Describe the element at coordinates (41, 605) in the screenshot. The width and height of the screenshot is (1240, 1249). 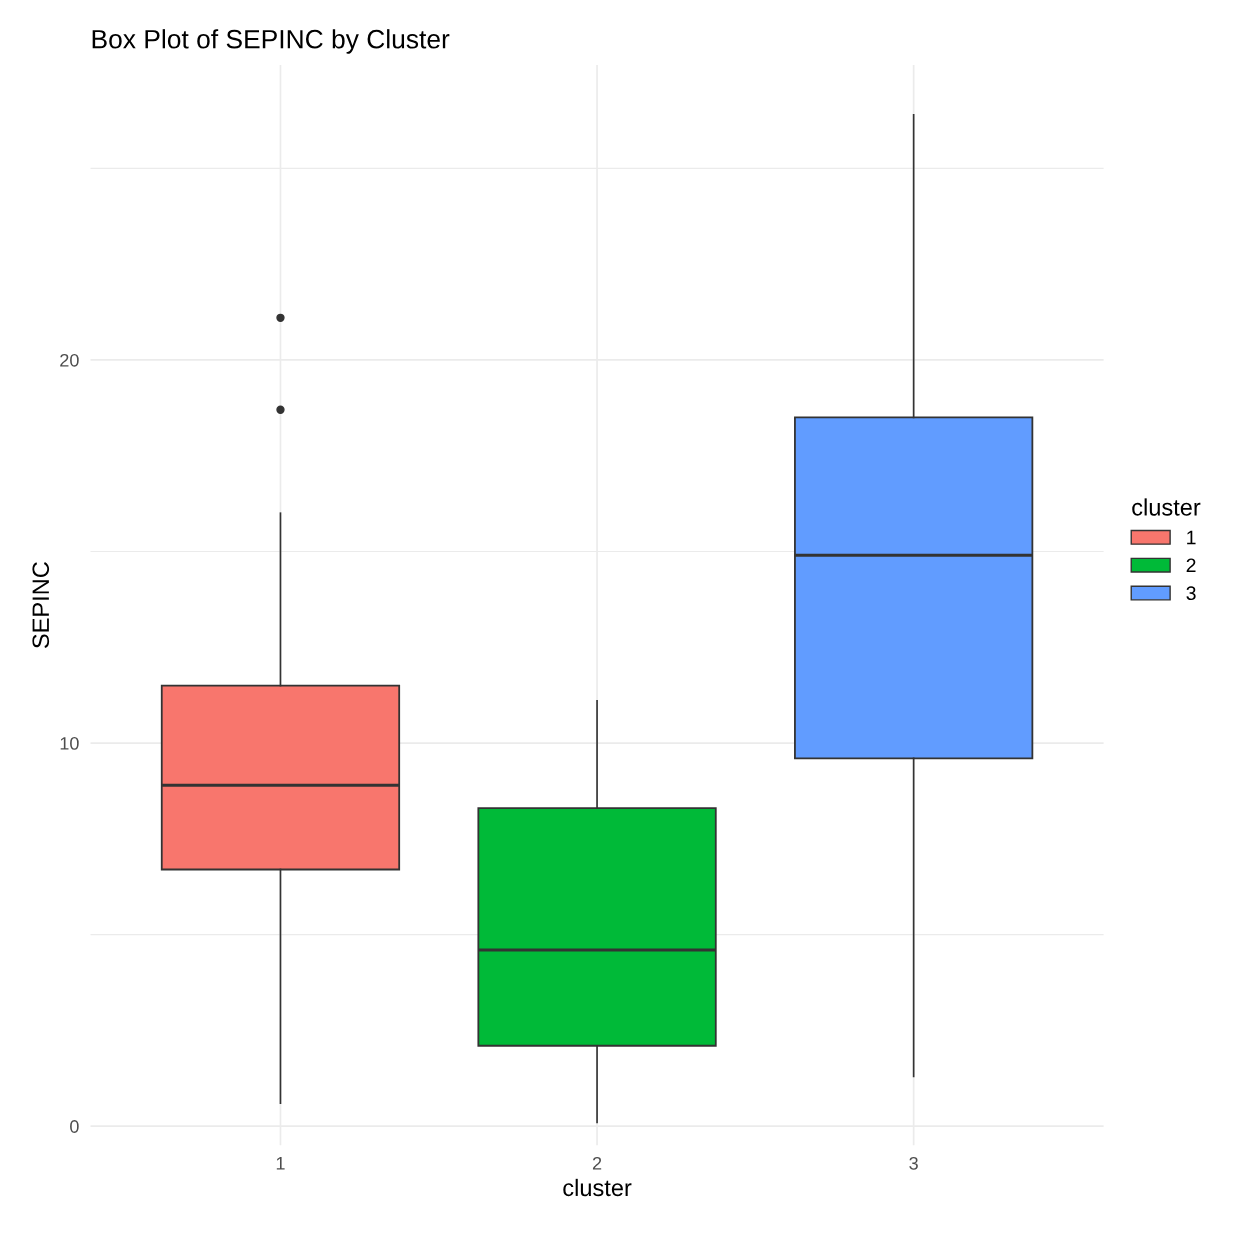
I see `y-axis-title: SEPINC` at that location.